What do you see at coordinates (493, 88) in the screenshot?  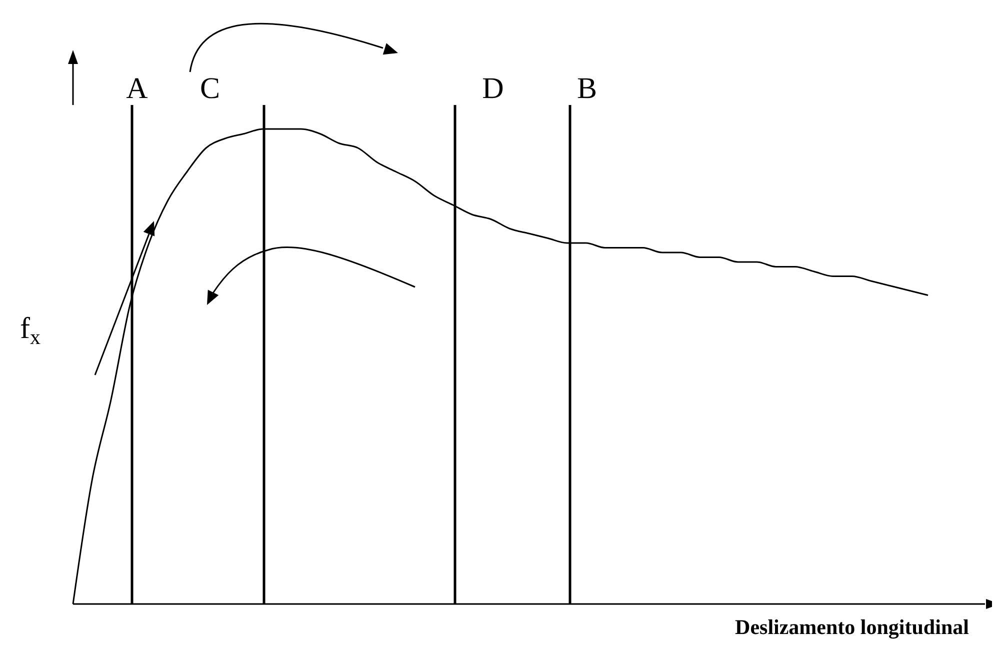 I see `text: D` at bounding box center [493, 88].